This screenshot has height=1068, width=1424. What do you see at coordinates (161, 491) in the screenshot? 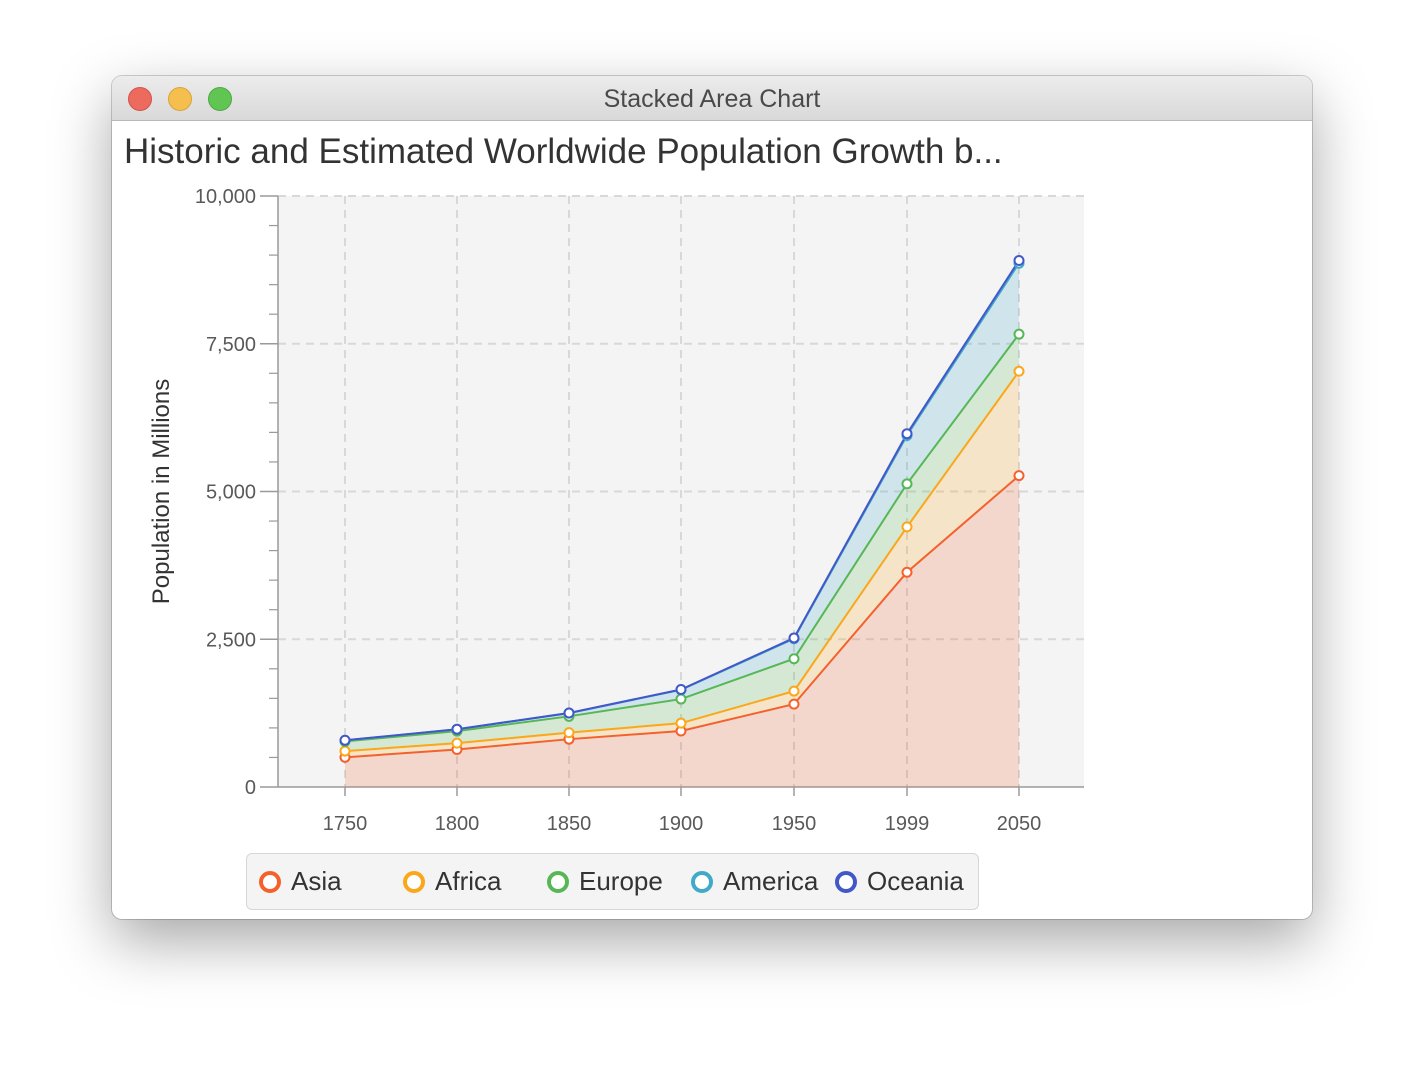
I see `y-axis-label: Population in Millions` at bounding box center [161, 491].